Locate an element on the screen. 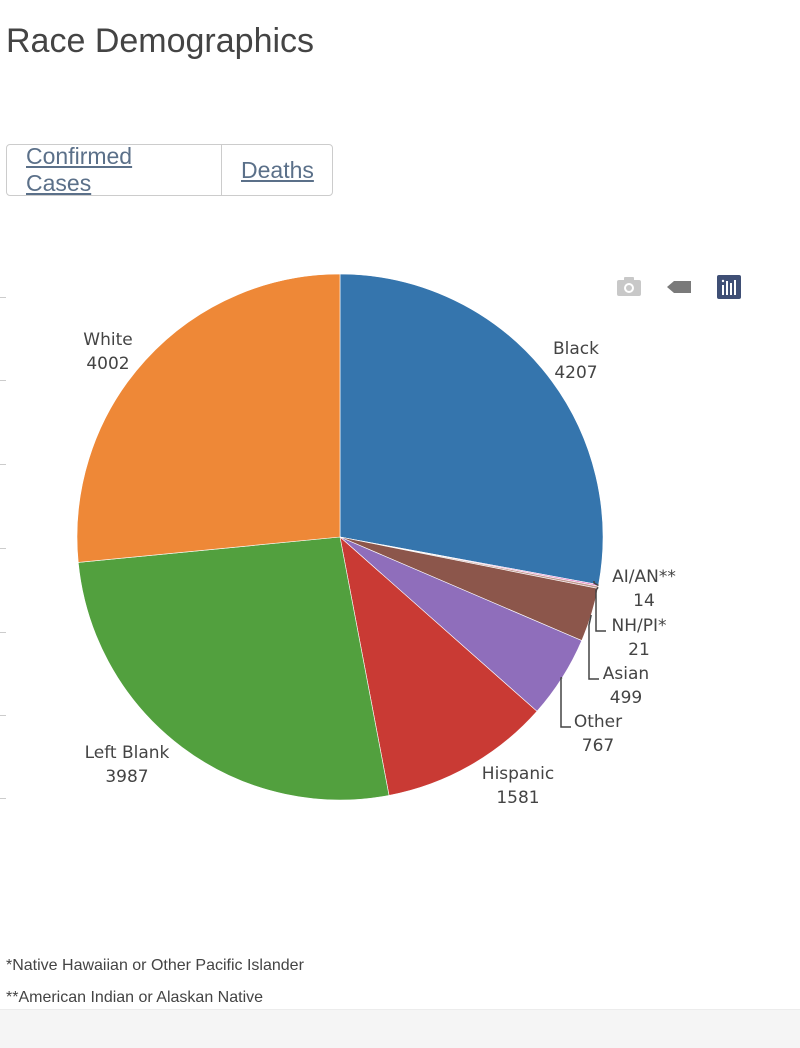 The height and width of the screenshot is (1048, 800). tab-confirmed-cases: Confirmed Cases is located at coordinates (79, 169).